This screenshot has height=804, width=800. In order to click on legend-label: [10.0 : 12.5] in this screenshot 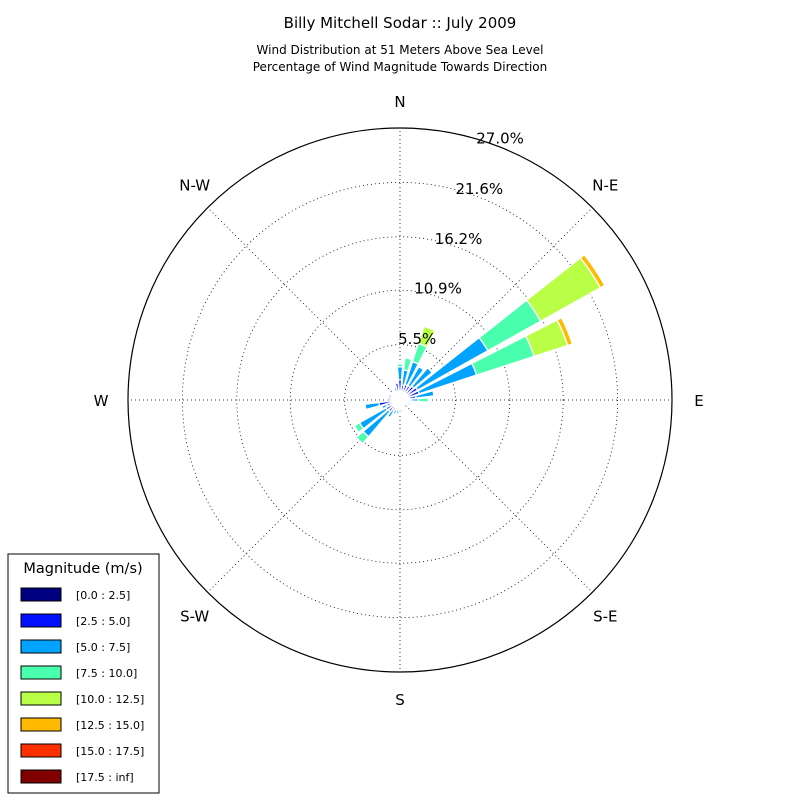, I will do `click(110, 699)`.